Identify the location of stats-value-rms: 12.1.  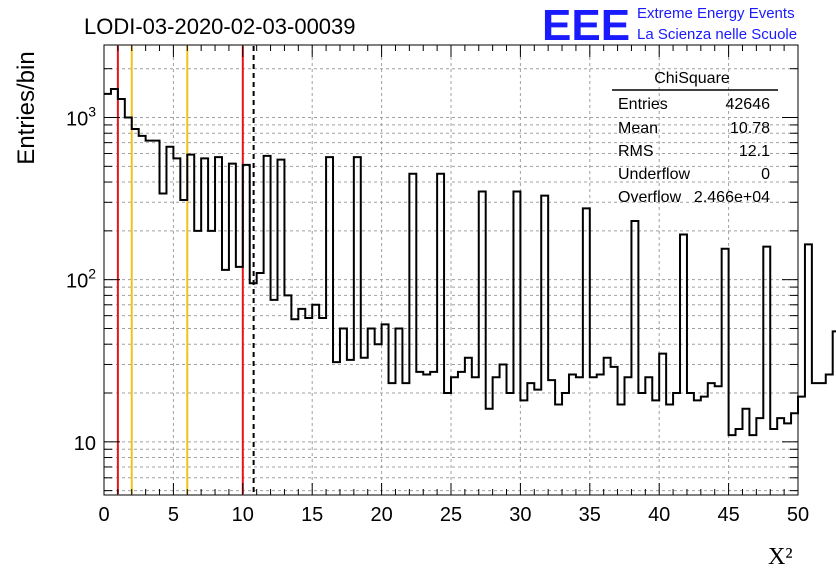
(754, 151).